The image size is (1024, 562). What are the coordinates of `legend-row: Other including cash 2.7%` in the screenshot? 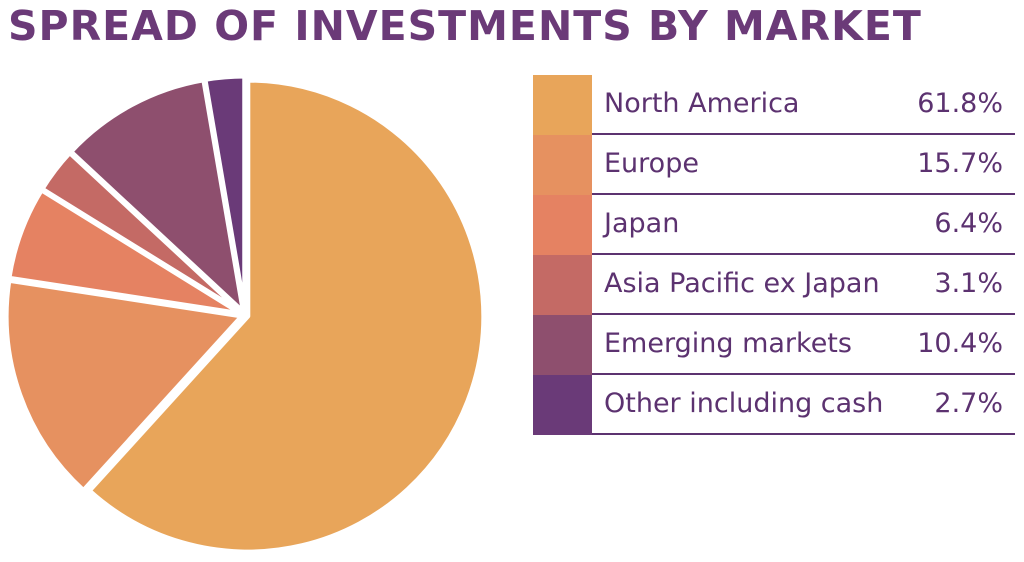 It's located at (774, 405).